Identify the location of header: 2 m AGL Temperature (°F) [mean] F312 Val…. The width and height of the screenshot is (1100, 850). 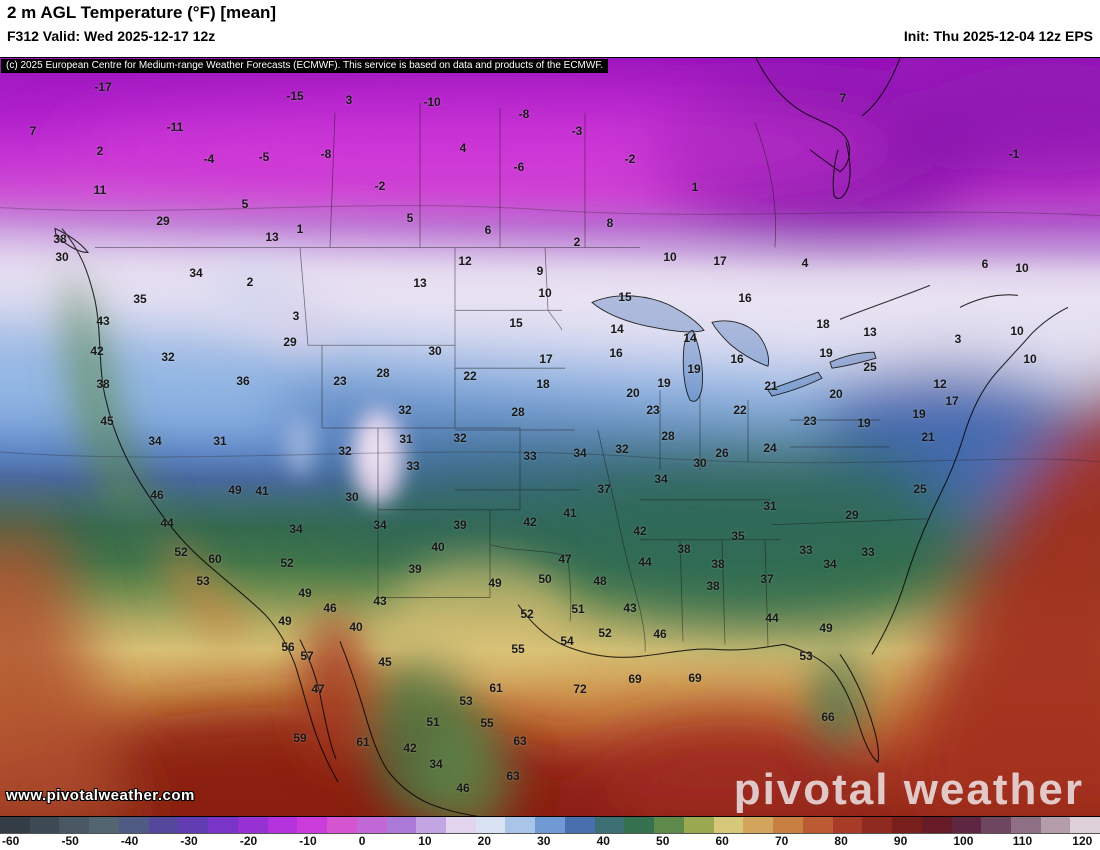
(550, 28).